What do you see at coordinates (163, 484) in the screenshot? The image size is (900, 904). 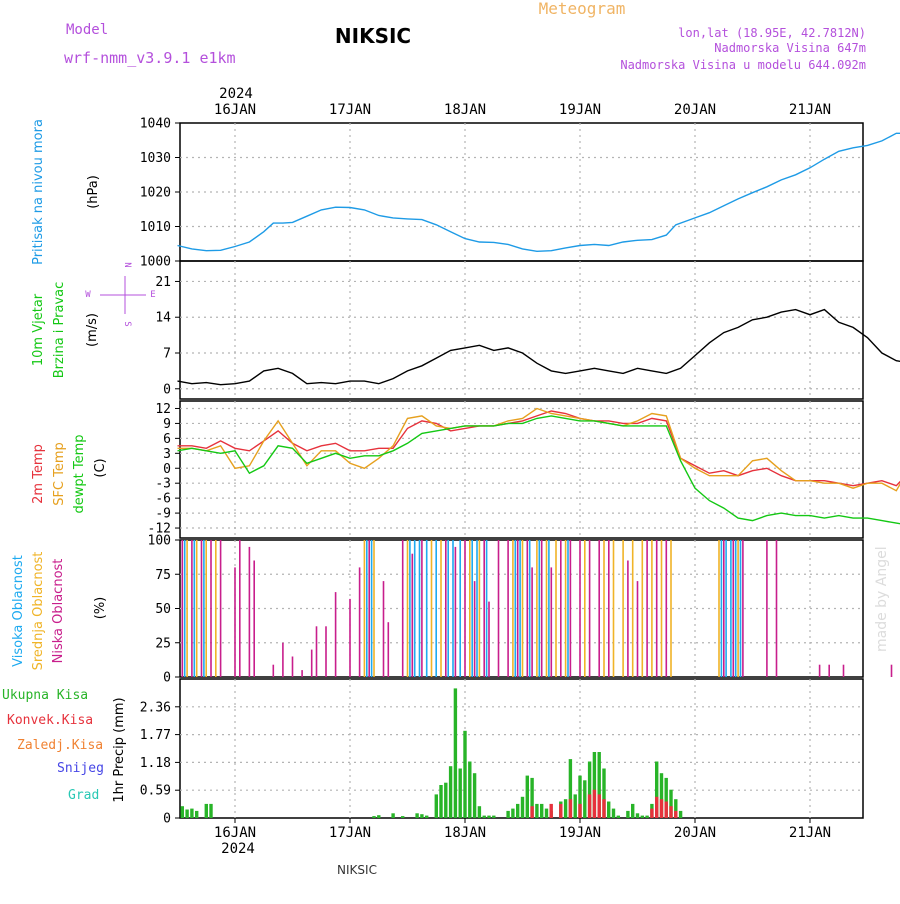 I see `temperature-ytick-label: -3` at bounding box center [163, 484].